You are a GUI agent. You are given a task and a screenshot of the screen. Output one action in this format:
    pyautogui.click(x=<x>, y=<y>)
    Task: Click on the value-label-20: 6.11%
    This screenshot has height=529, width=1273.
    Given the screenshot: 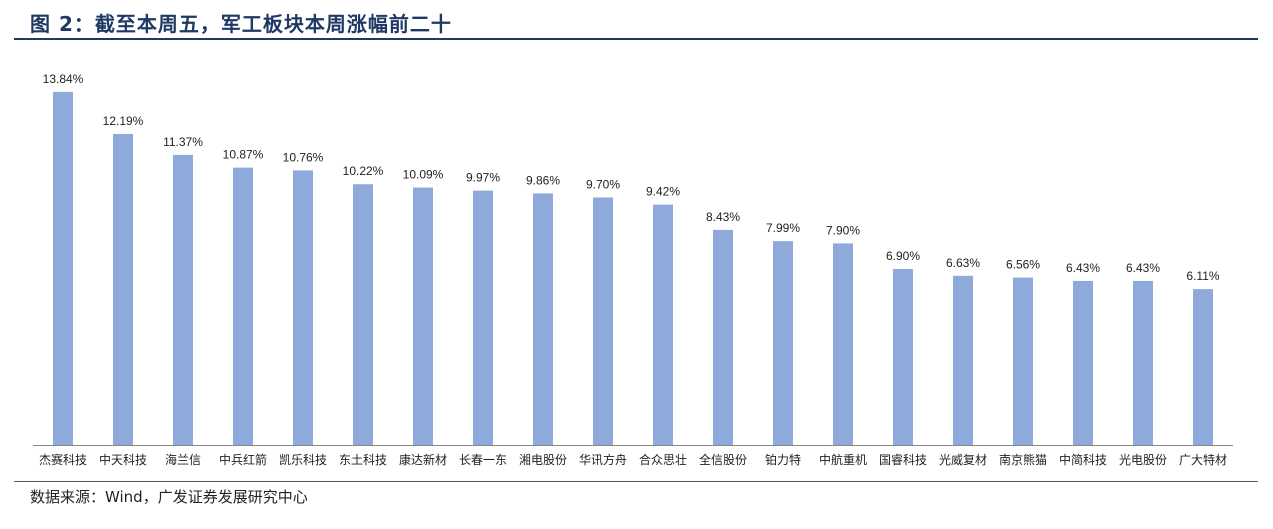 What is the action you would take?
    pyautogui.click(x=1202, y=276)
    